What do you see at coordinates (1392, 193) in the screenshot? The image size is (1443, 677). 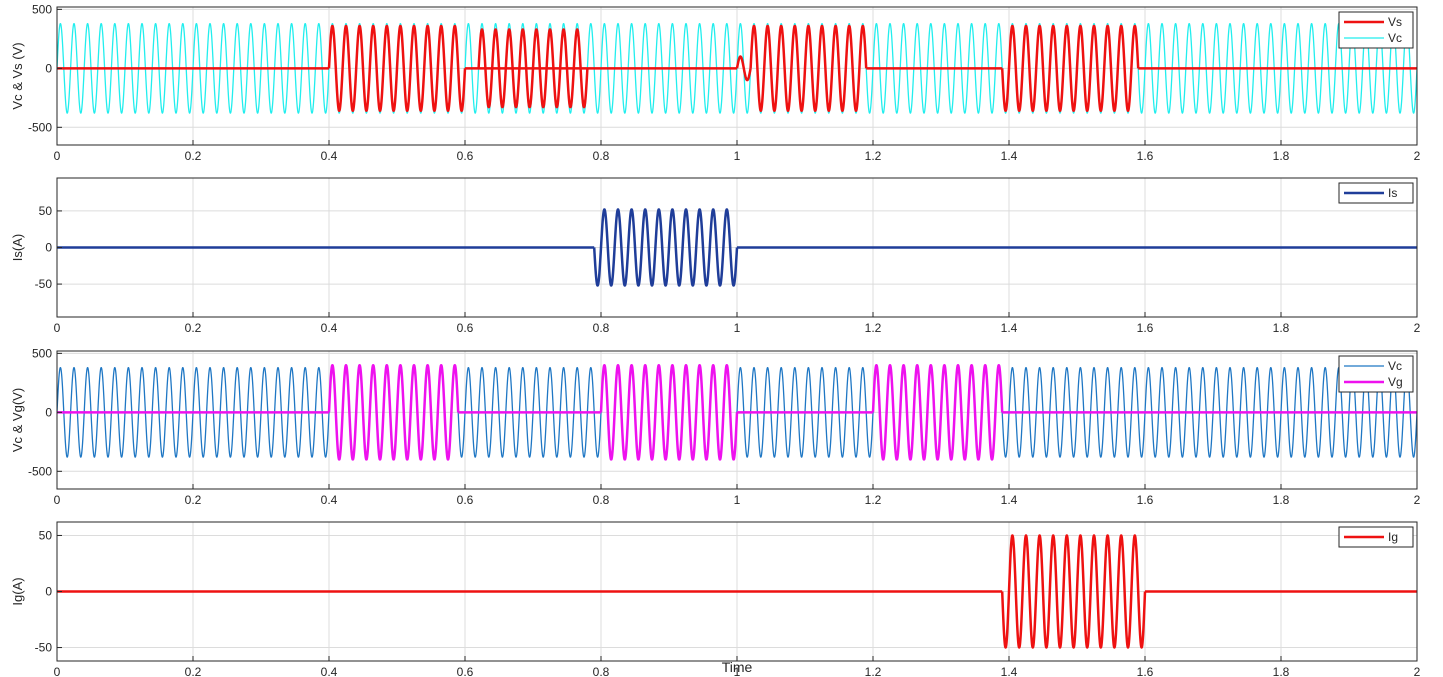 I see `legend-label-is: Is` at bounding box center [1392, 193].